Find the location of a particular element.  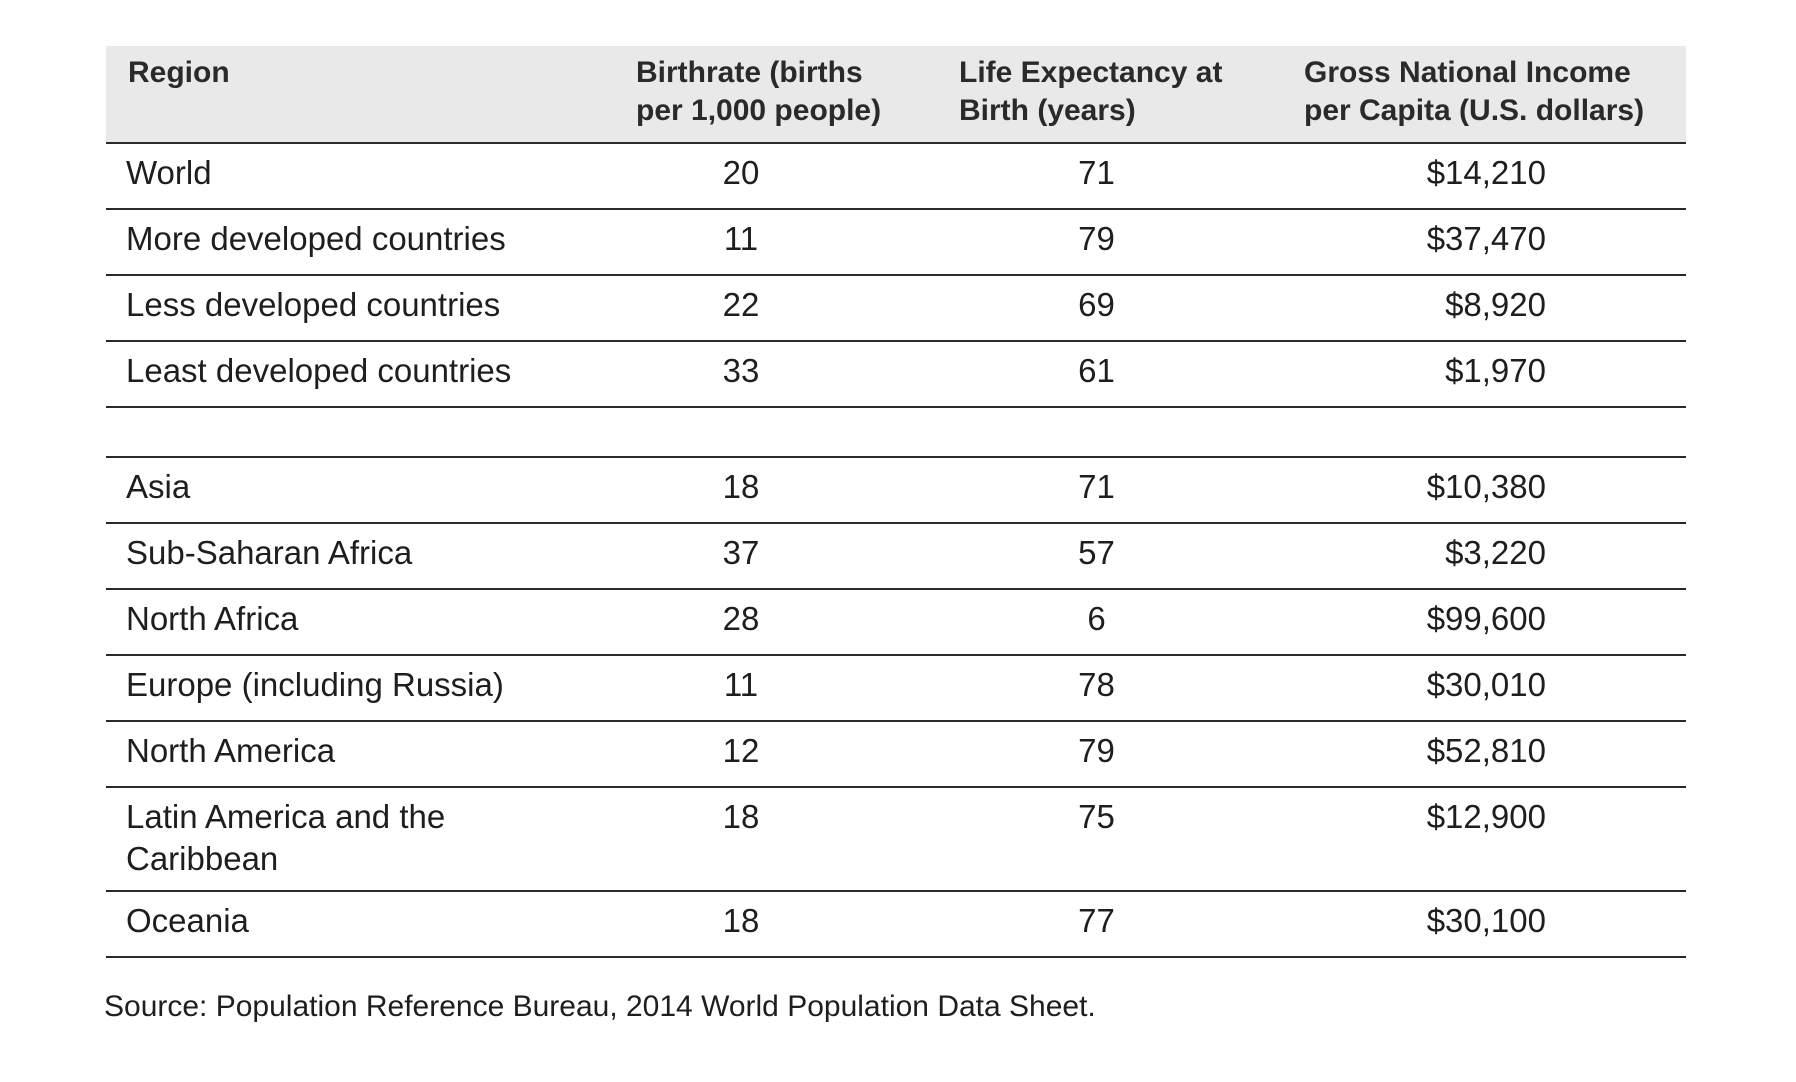

header-region-label: Region is located at coordinates (179, 72).